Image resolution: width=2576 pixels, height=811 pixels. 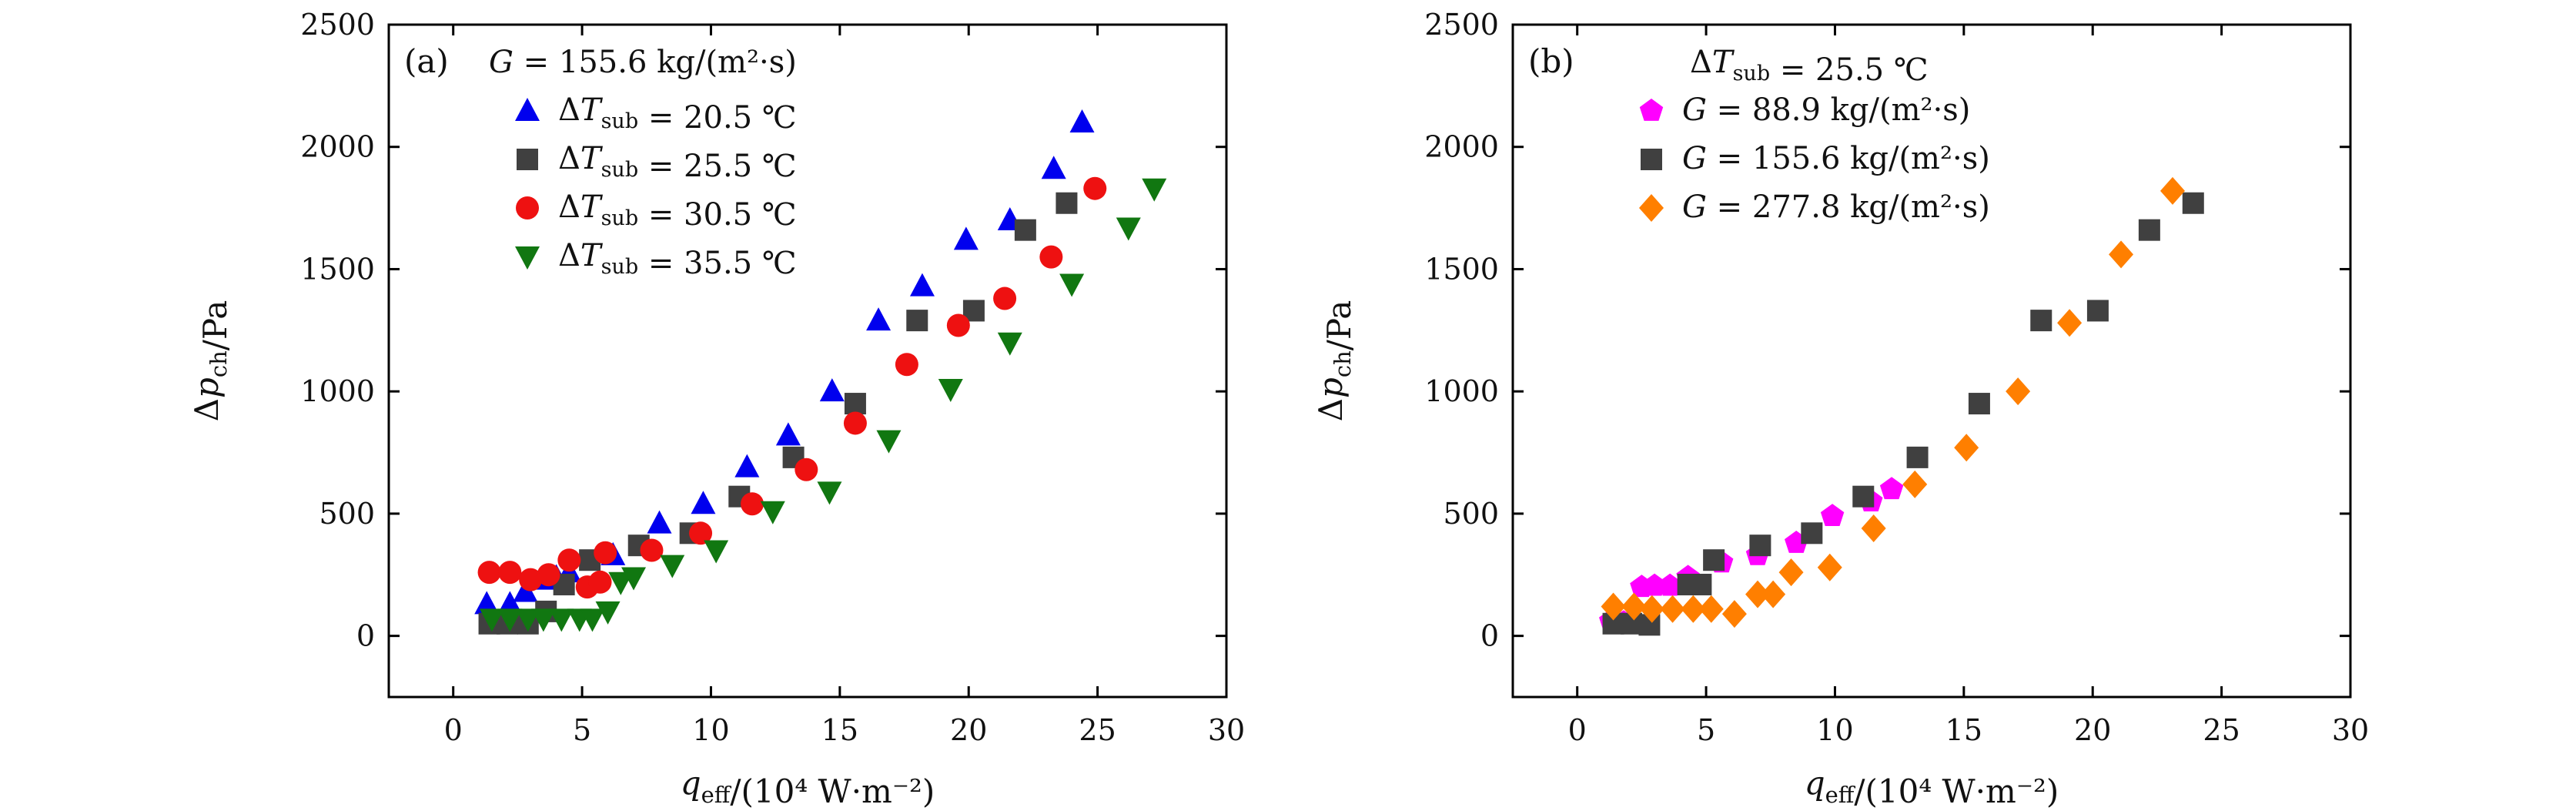 What do you see at coordinates (678, 259) in the screenshot?
I see `legend-entry: ΔTsub = 35.5 ℃` at bounding box center [678, 259].